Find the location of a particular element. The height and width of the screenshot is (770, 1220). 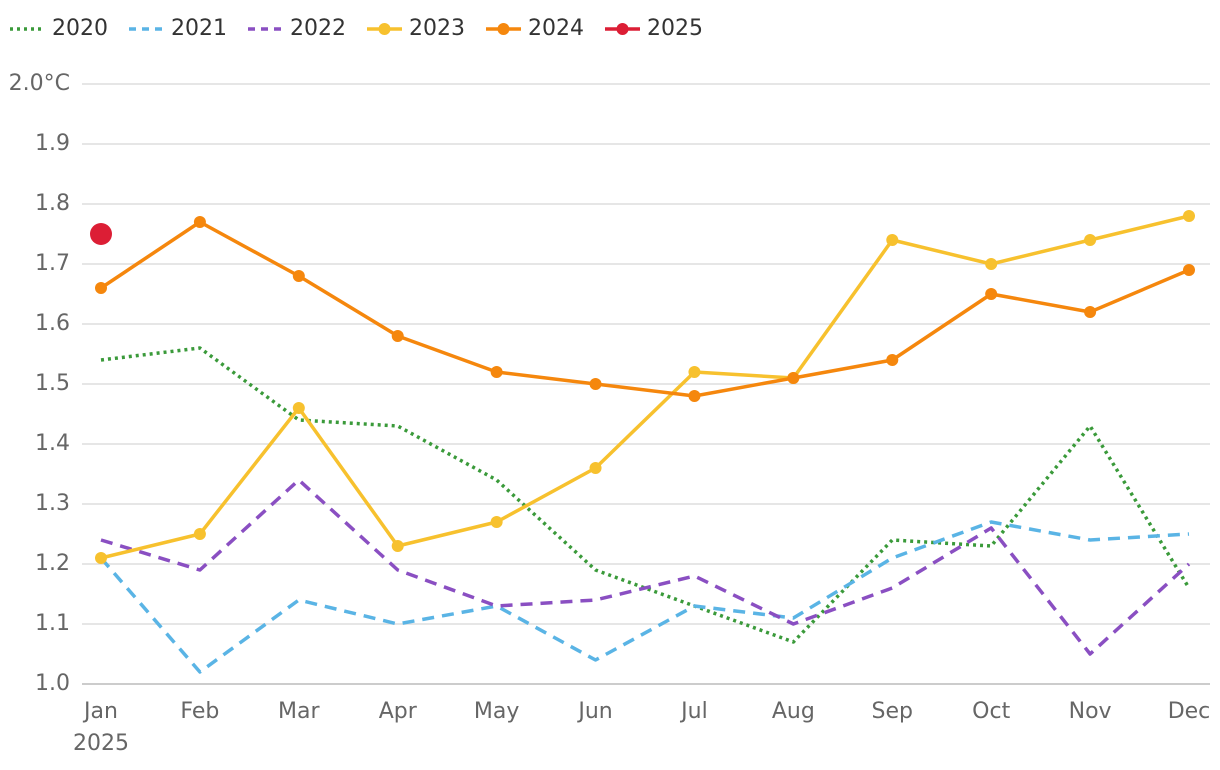

y-tick-label: 1.9 is located at coordinates (52, 143).